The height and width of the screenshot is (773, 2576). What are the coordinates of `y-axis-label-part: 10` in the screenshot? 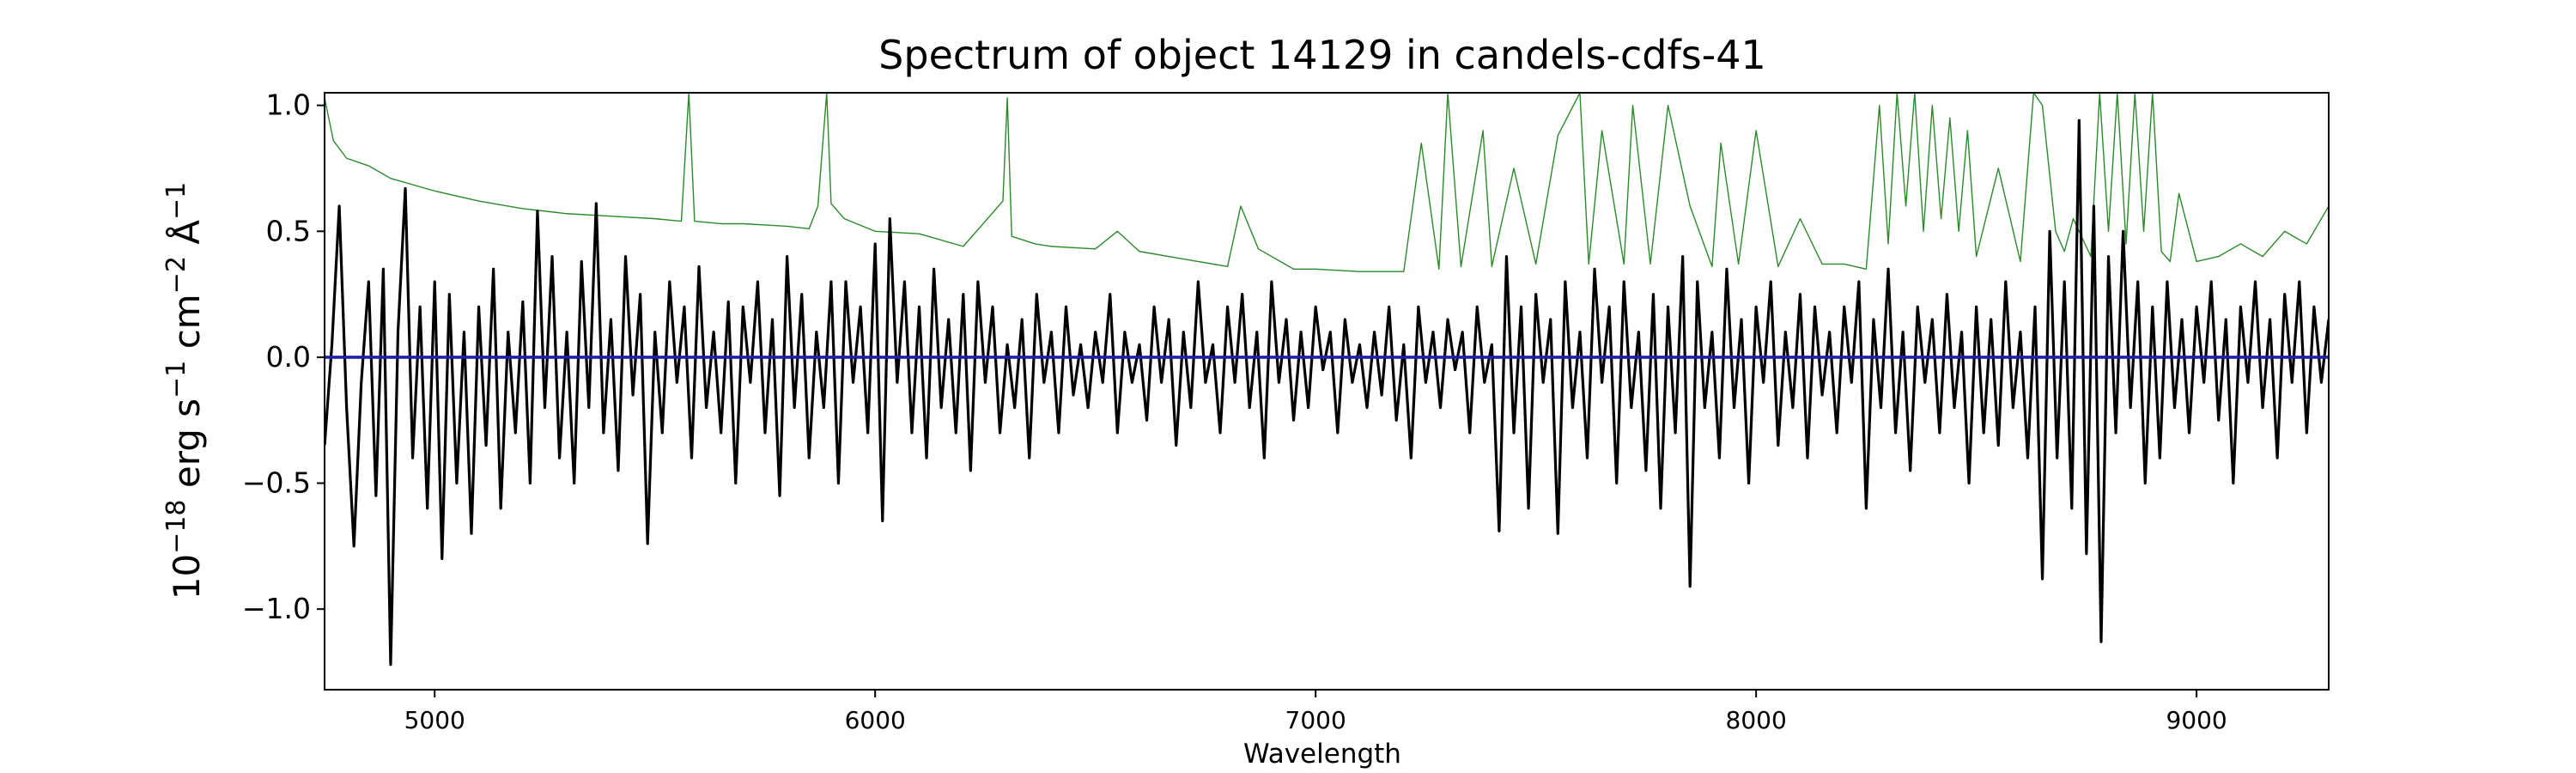 It's located at (187, 577).